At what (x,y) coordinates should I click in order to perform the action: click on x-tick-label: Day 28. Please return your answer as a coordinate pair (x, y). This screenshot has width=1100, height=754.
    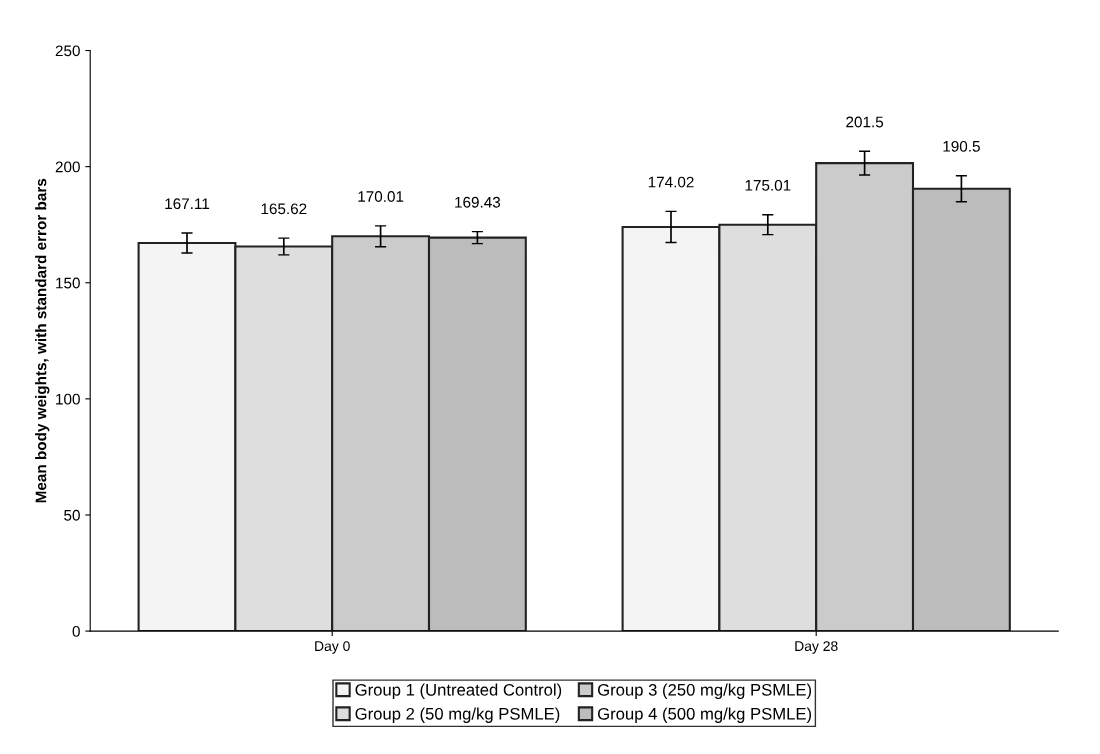
    Looking at the image, I should click on (816, 647).